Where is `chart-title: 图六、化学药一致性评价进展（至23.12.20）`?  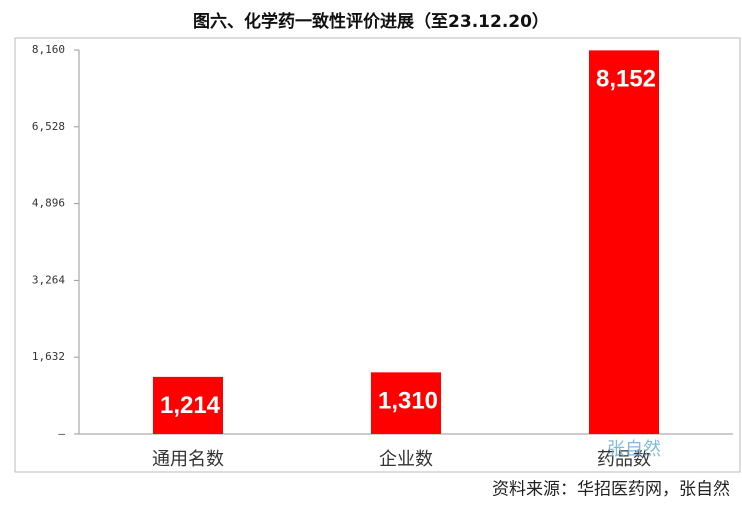 chart-title: 图六、化学药一致性评价进展（至23.12.20） is located at coordinates (371, 21).